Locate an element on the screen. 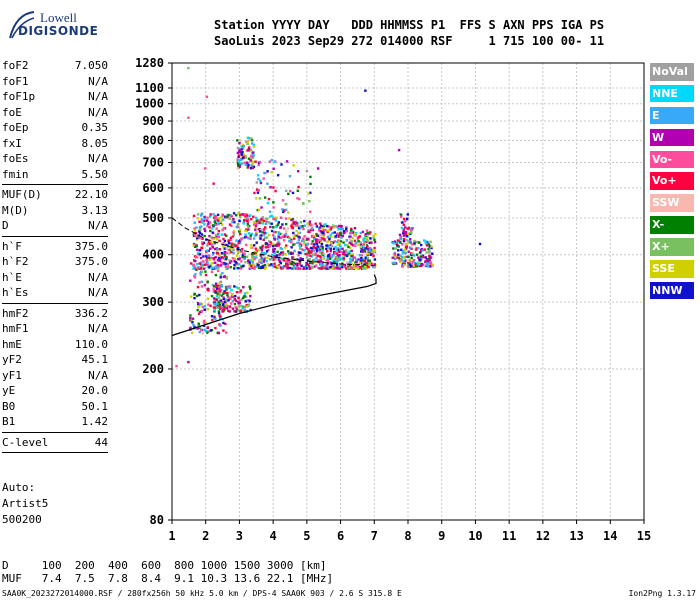  param-value: 3.13 is located at coordinates (95, 210).